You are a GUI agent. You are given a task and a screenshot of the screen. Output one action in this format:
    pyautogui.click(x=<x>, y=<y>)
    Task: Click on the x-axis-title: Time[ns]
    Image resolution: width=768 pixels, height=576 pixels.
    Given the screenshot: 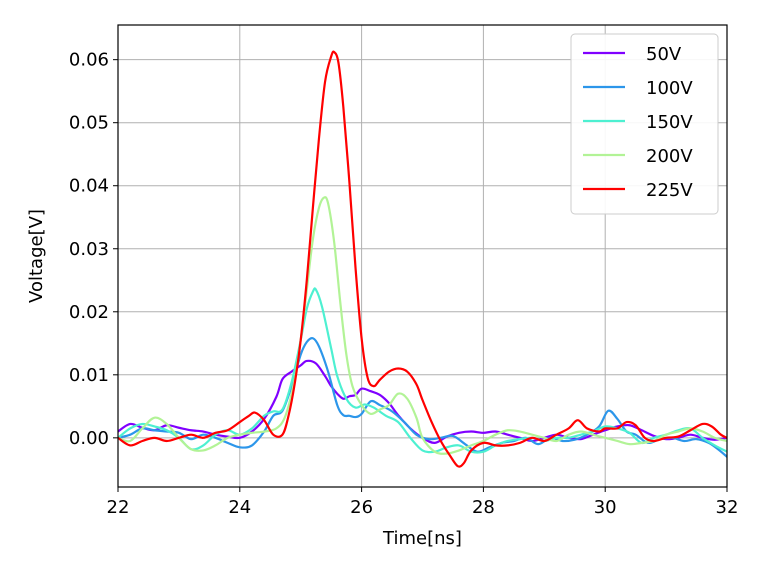 What is the action you would take?
    pyautogui.click(x=422, y=538)
    